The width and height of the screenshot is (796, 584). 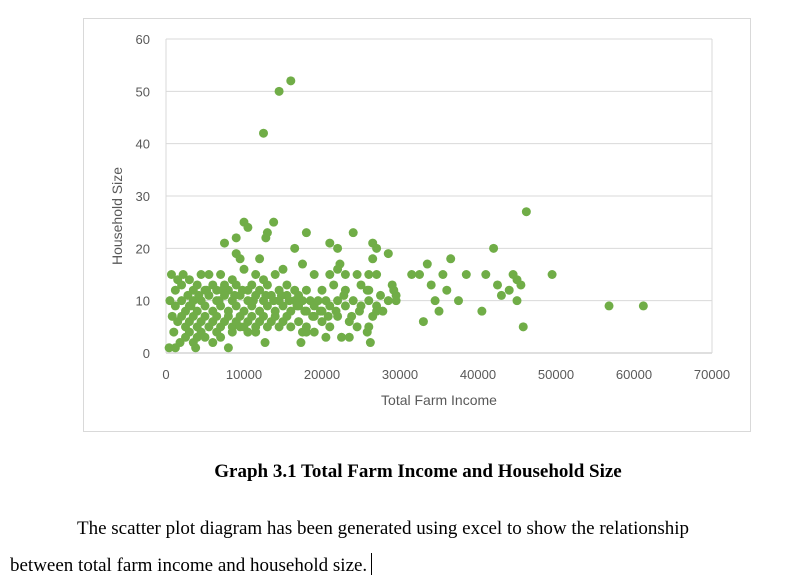 I want to click on y-tick-label: 50, so click(x=143, y=91).